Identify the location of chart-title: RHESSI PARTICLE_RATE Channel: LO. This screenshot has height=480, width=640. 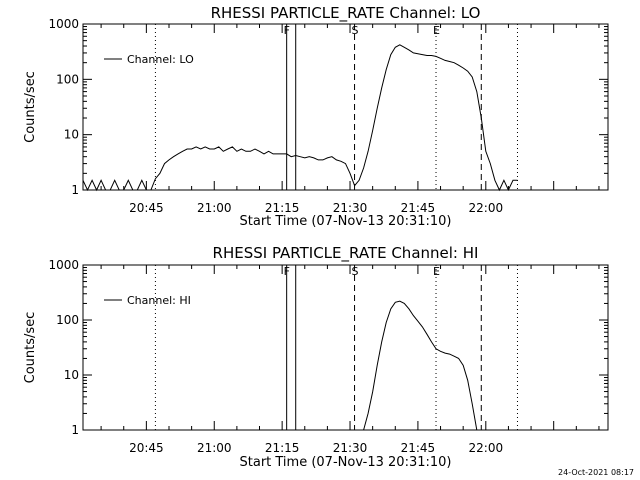
(346, 13).